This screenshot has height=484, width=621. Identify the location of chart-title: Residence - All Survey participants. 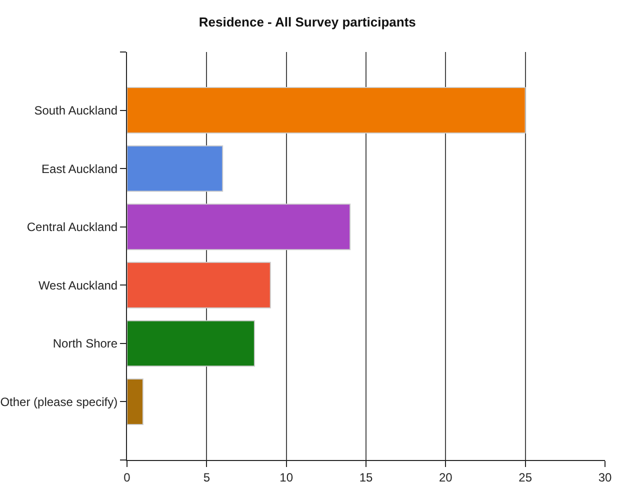
(307, 22).